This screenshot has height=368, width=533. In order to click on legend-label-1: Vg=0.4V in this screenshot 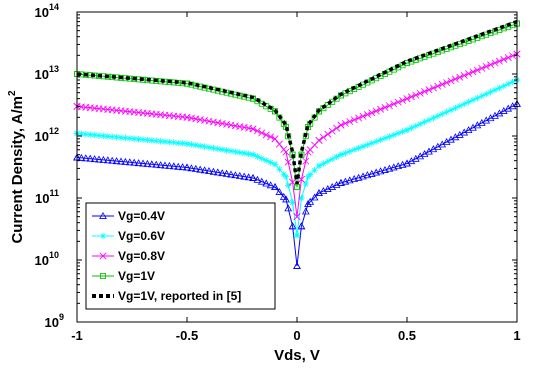, I will do `click(141, 216)`.